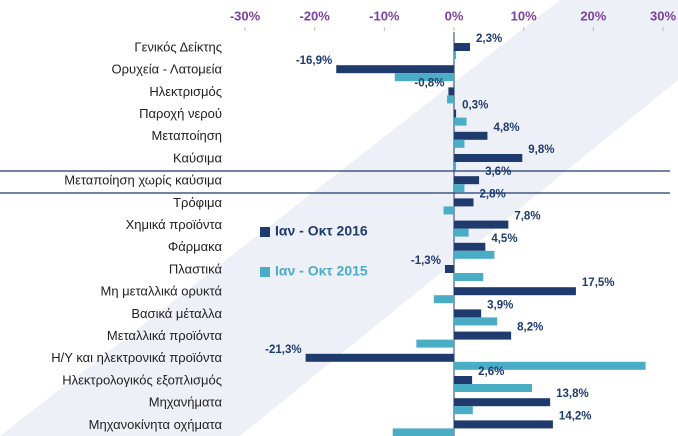  Describe the element at coordinates (504, 239) in the screenshot. I see `value-label: 4,5%` at that location.